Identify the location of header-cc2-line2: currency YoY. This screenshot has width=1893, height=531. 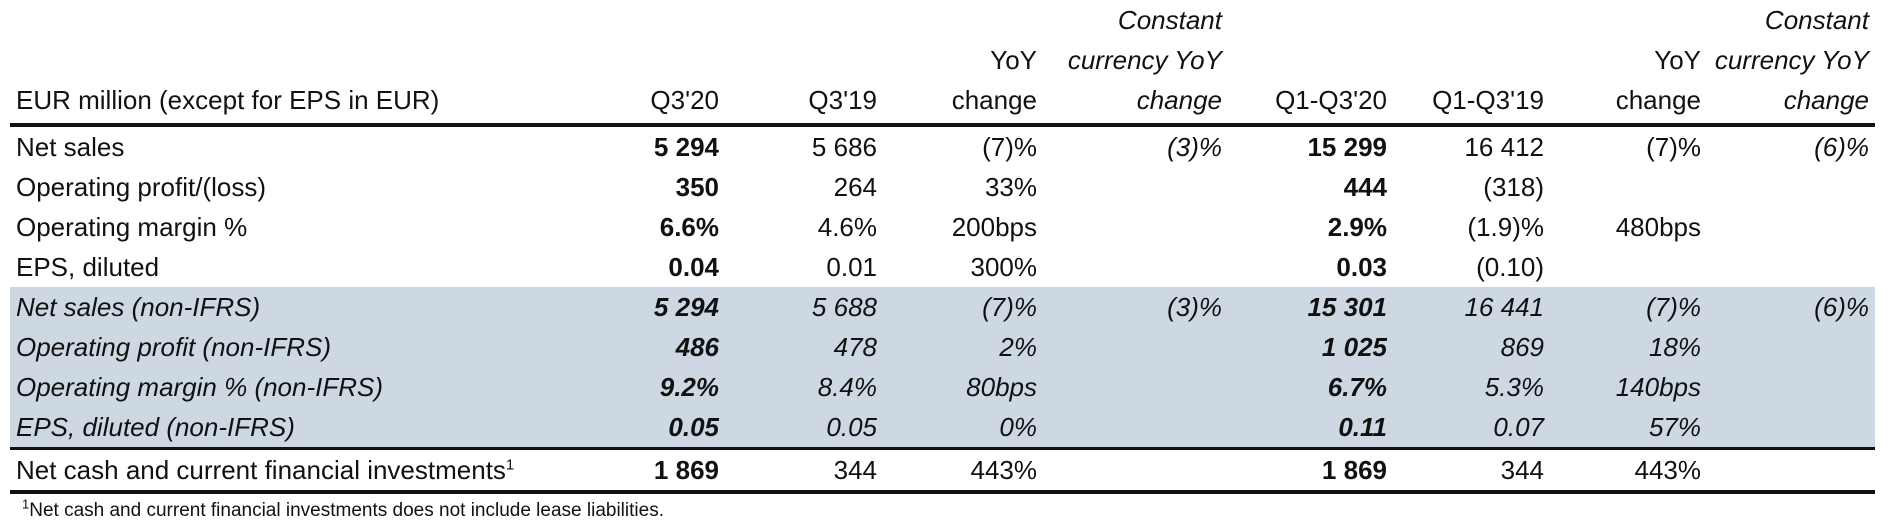
(1791, 60).